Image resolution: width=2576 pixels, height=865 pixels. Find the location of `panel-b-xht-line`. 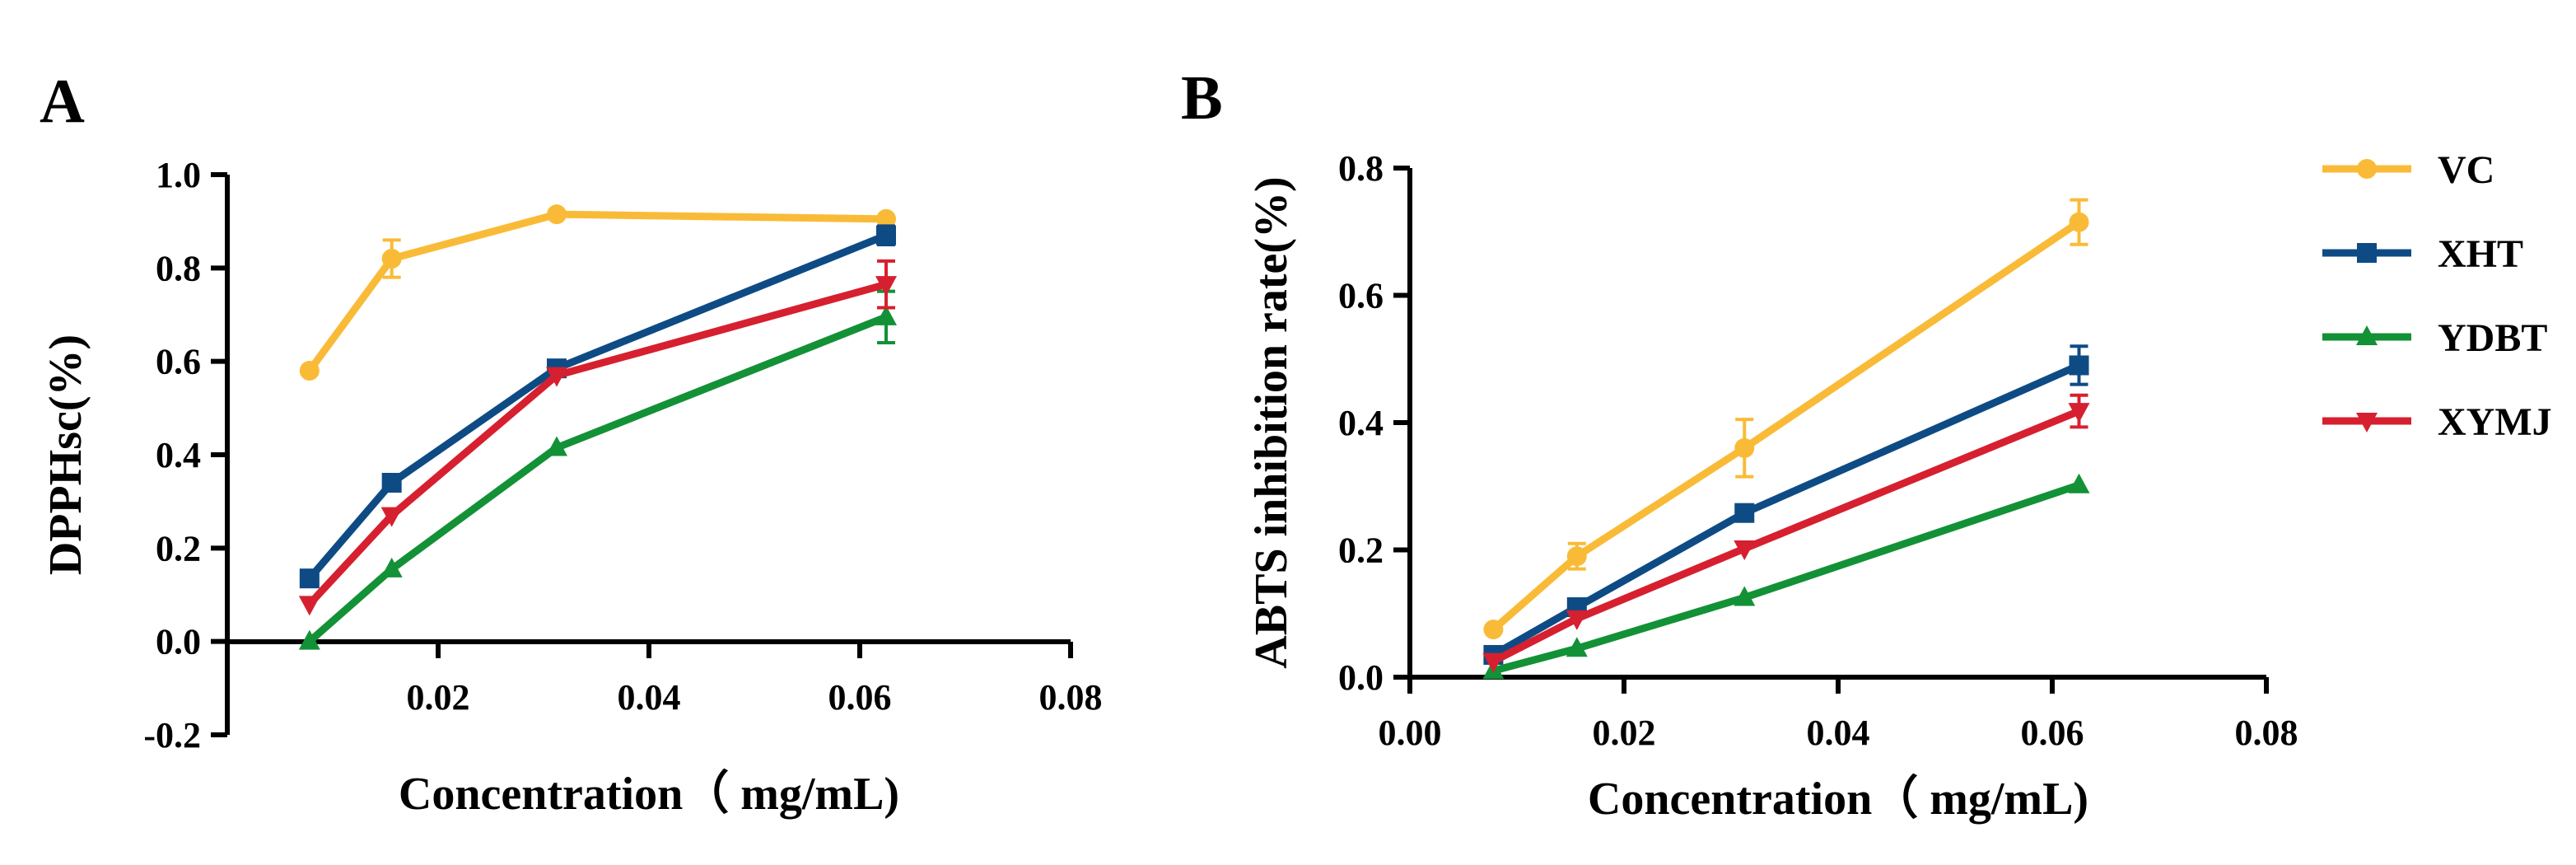

panel-b-xht-line is located at coordinates (1786, 510).